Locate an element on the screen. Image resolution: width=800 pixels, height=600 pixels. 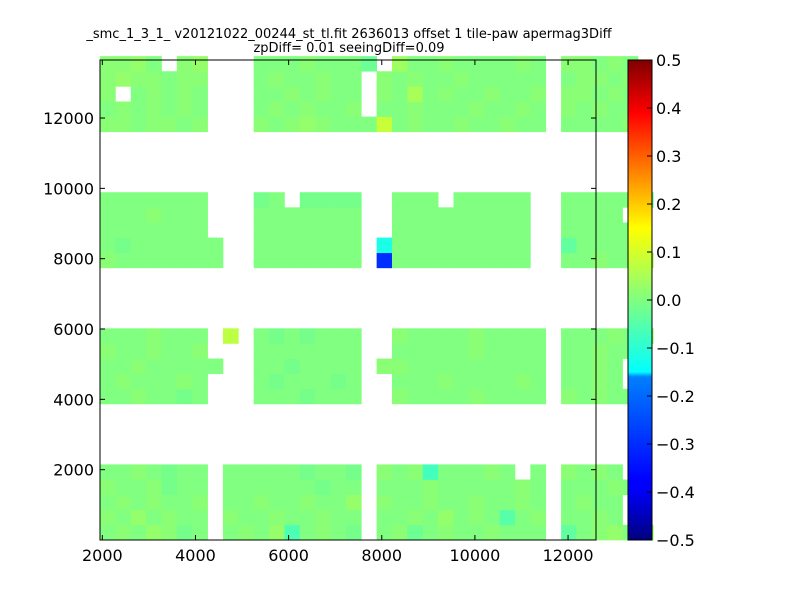
colorbar-tick-label: −0.2 is located at coordinates (675, 396).